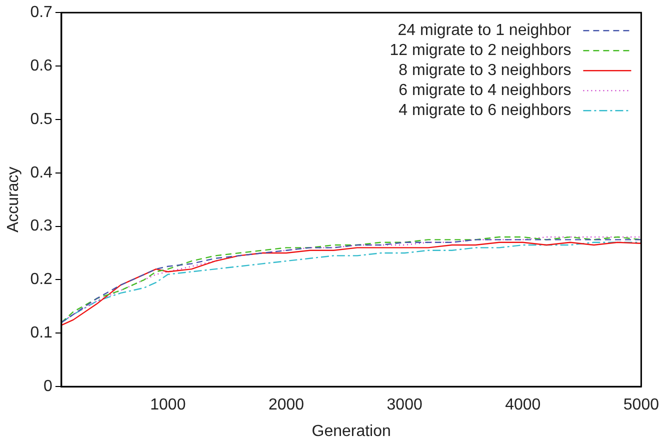 This screenshot has height=445, width=662. Describe the element at coordinates (485, 111) in the screenshot. I see `legend-label: 4 migrate to 6 neighbors` at that location.